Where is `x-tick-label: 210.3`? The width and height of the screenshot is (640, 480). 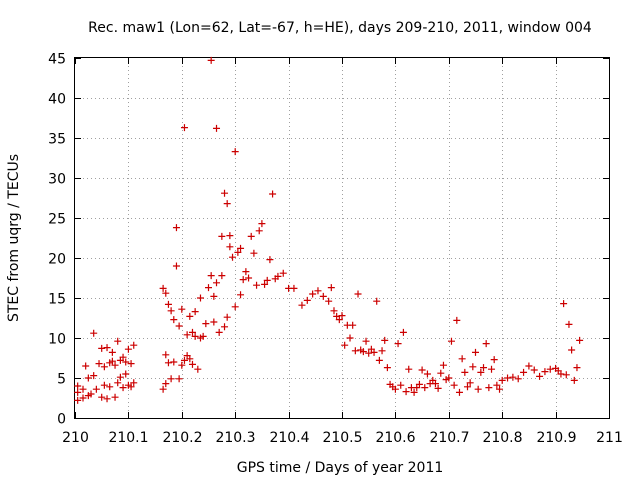 x-tick-label: 210.3 is located at coordinates (235, 438).